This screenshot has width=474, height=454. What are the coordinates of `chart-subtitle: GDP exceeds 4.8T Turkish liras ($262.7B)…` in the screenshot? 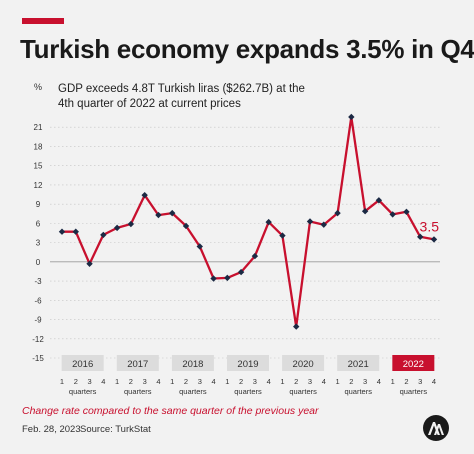 It's located at (181, 96).